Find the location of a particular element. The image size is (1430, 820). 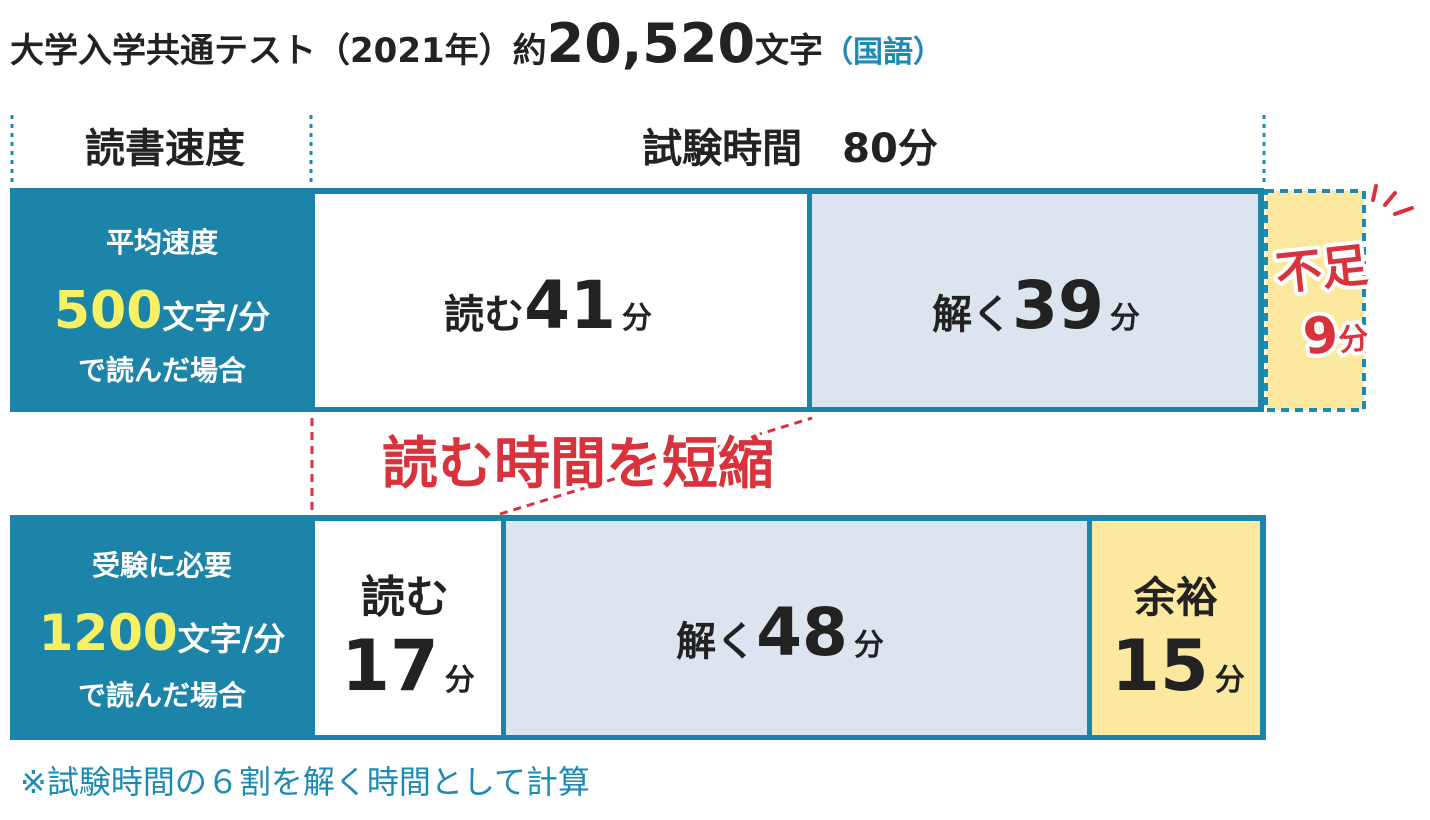

header-dividers is located at coordinates (638, 150).